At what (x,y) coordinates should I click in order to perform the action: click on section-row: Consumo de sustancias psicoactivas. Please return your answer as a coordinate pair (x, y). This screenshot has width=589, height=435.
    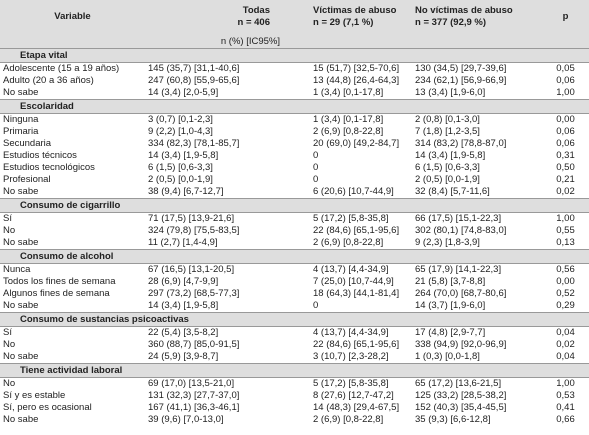
    Looking at the image, I should click on (294, 319).